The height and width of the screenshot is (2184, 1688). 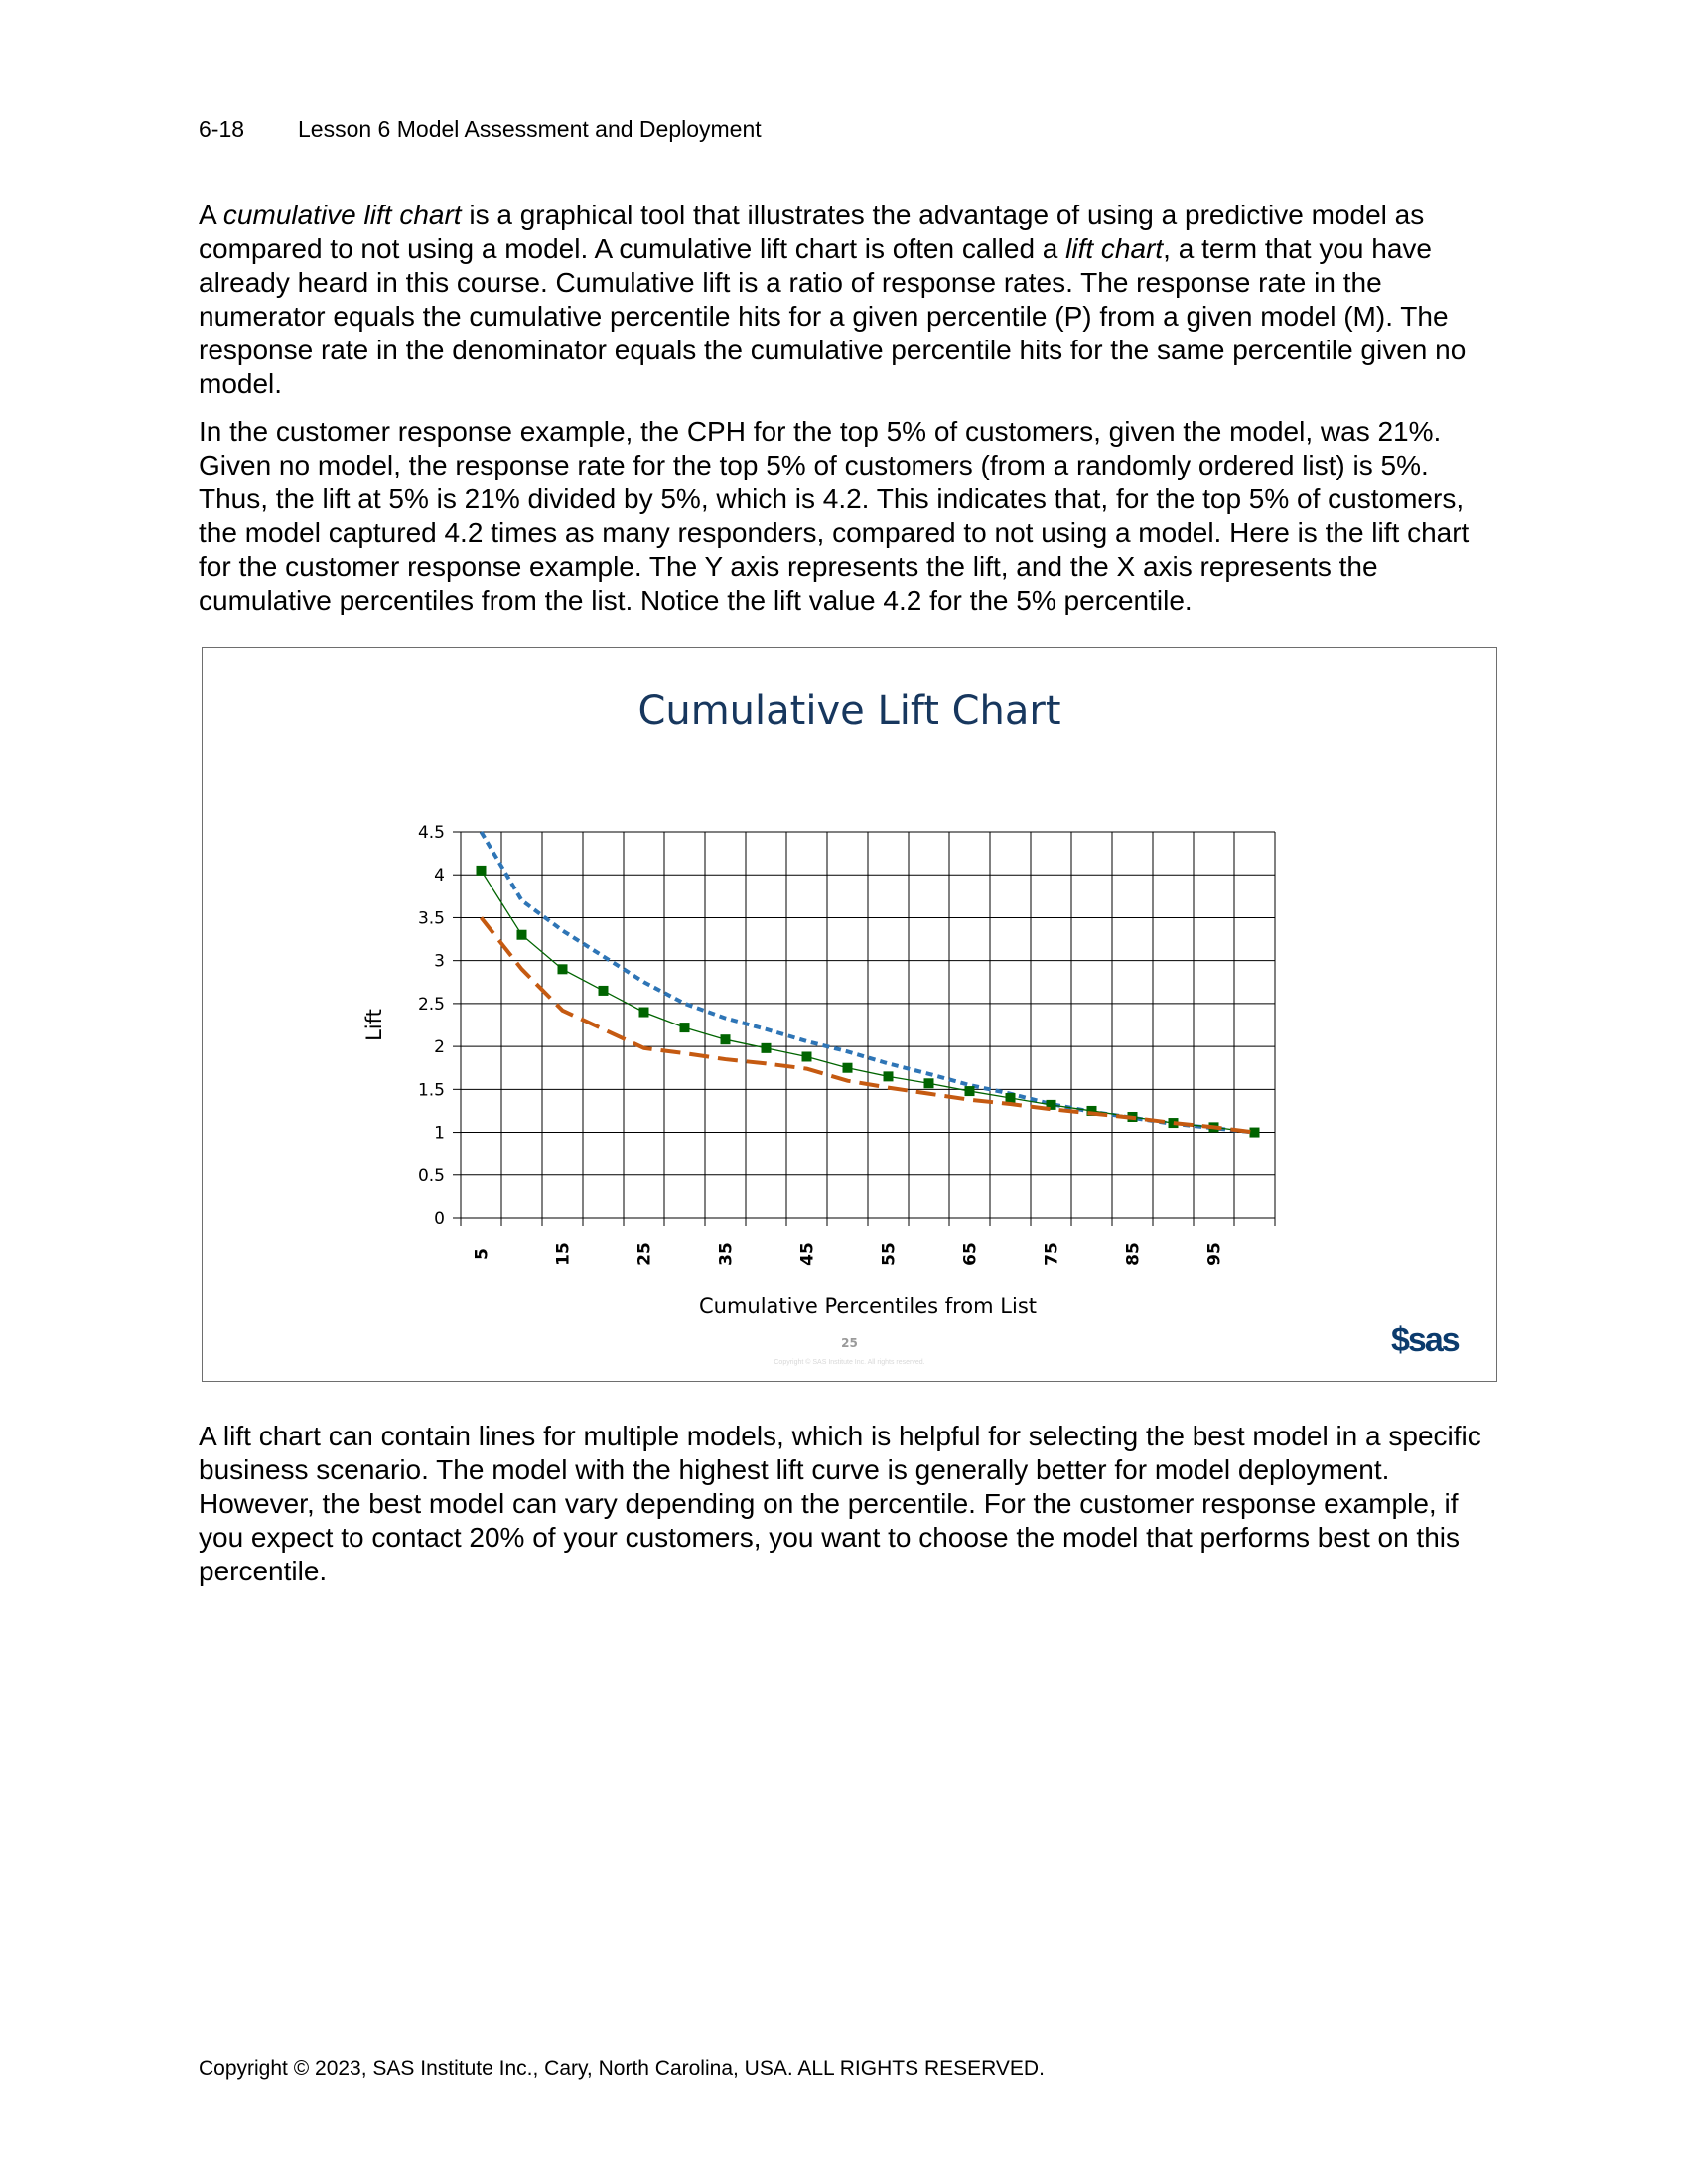 I want to click on sas-logo-text: sas, so click(x=1434, y=1340).